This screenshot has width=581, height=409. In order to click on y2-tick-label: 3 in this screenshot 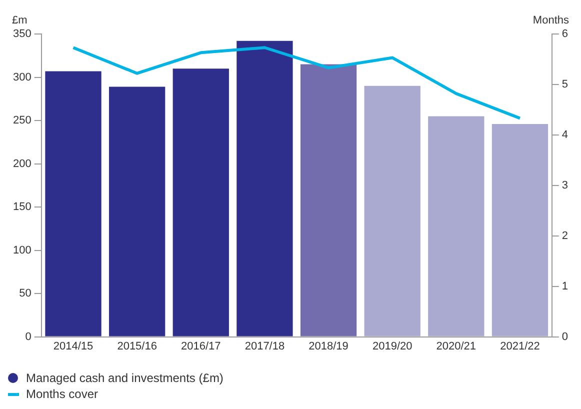, I will do `click(565, 185)`.